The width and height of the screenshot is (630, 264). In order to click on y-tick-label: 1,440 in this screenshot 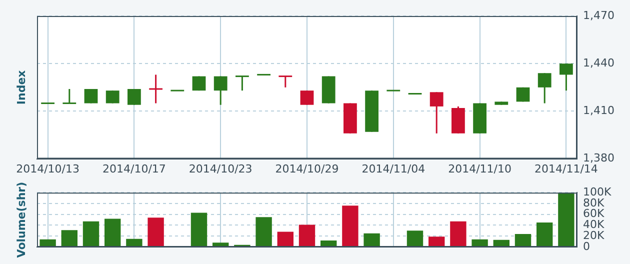, I will do `click(598, 63)`.